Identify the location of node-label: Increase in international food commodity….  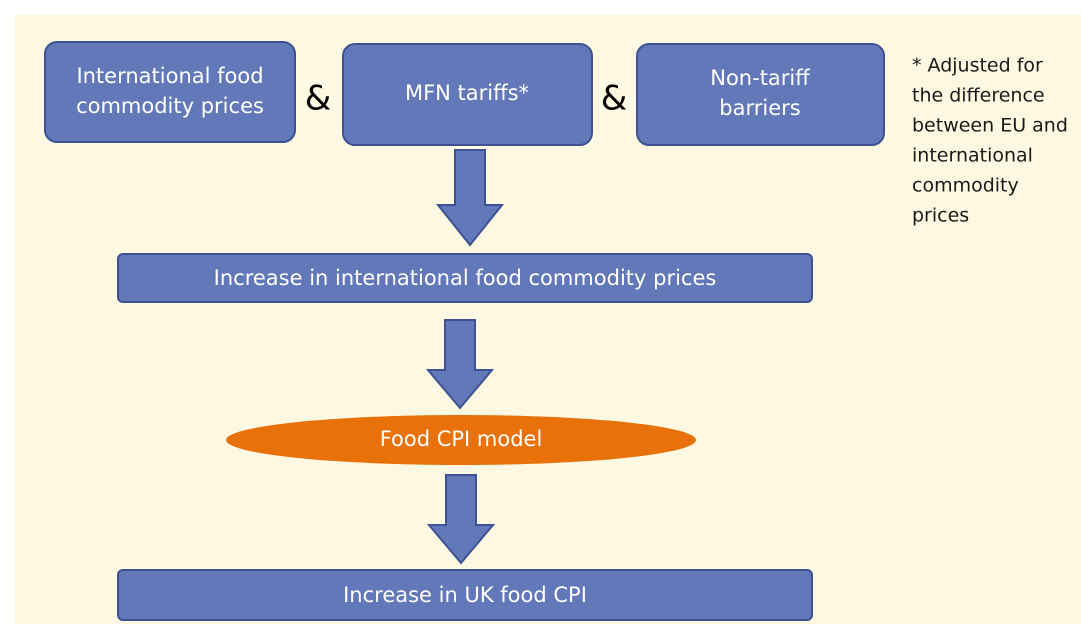
(465, 278).